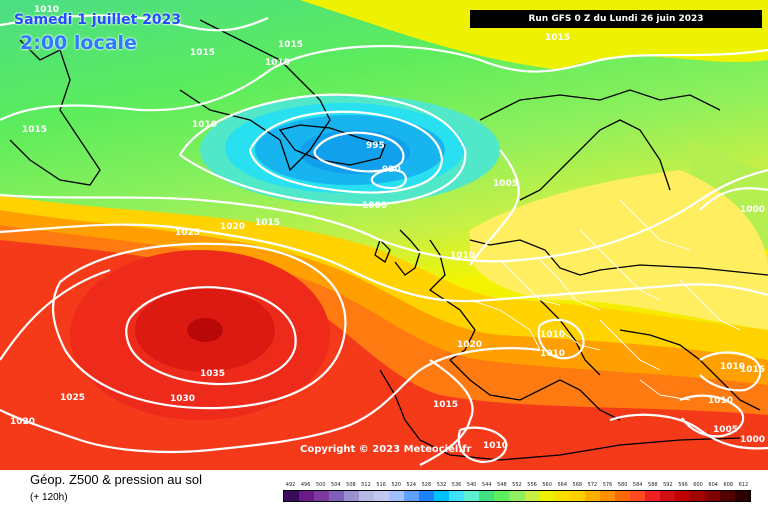 This screenshot has width=768, height=512. I want to click on field-darkred-core, so click(205, 330).